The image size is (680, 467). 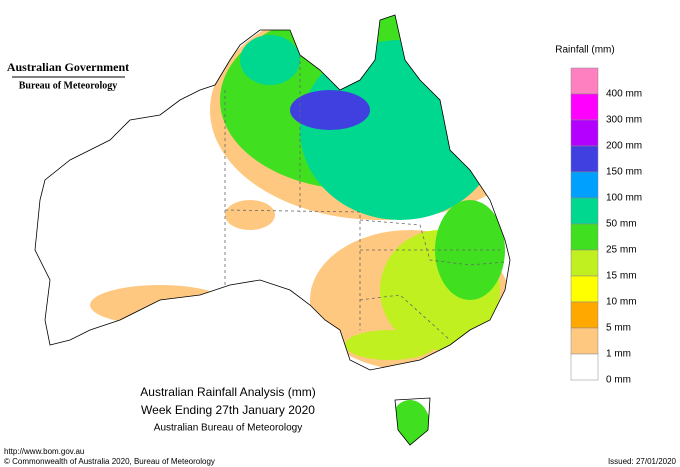 I want to click on legend-label: 25 mm, so click(x=621, y=250).